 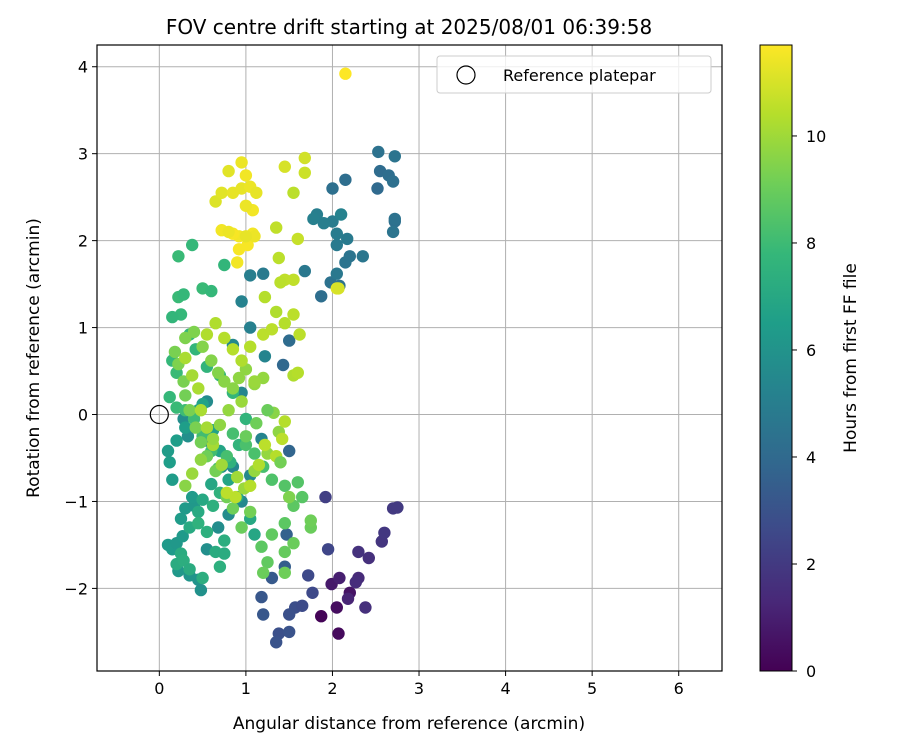 I want to click on legend-box, so click(x=574, y=74).